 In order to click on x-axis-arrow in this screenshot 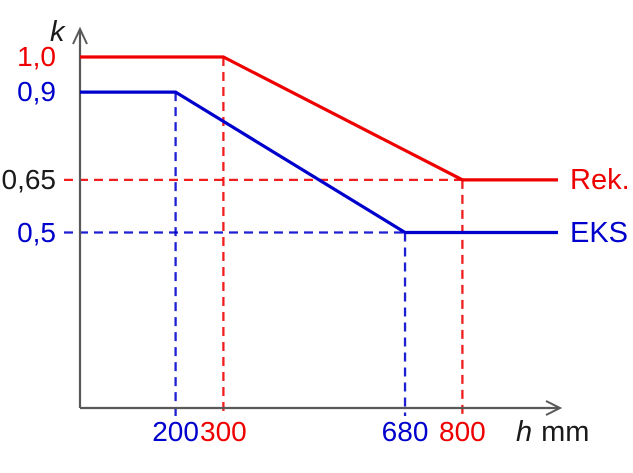, I will do `click(554, 408)`.